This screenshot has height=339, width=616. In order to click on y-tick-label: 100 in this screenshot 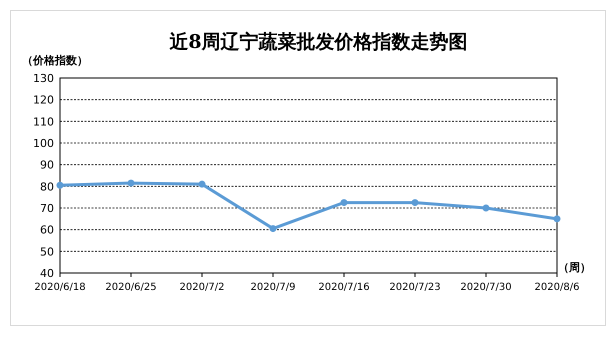, I will do `click(43, 143)`.